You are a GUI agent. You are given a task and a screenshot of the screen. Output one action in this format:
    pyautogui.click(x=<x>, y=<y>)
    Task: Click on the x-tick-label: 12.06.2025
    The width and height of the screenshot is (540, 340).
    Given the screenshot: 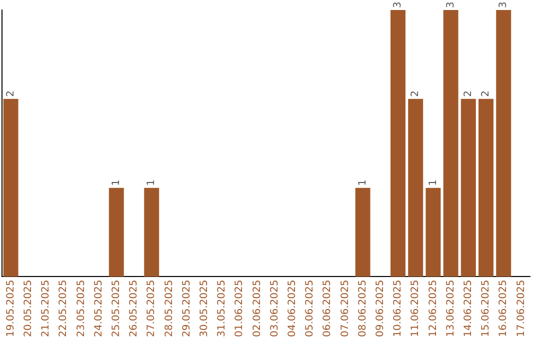 What is the action you would take?
    pyautogui.click(x=433, y=309)
    